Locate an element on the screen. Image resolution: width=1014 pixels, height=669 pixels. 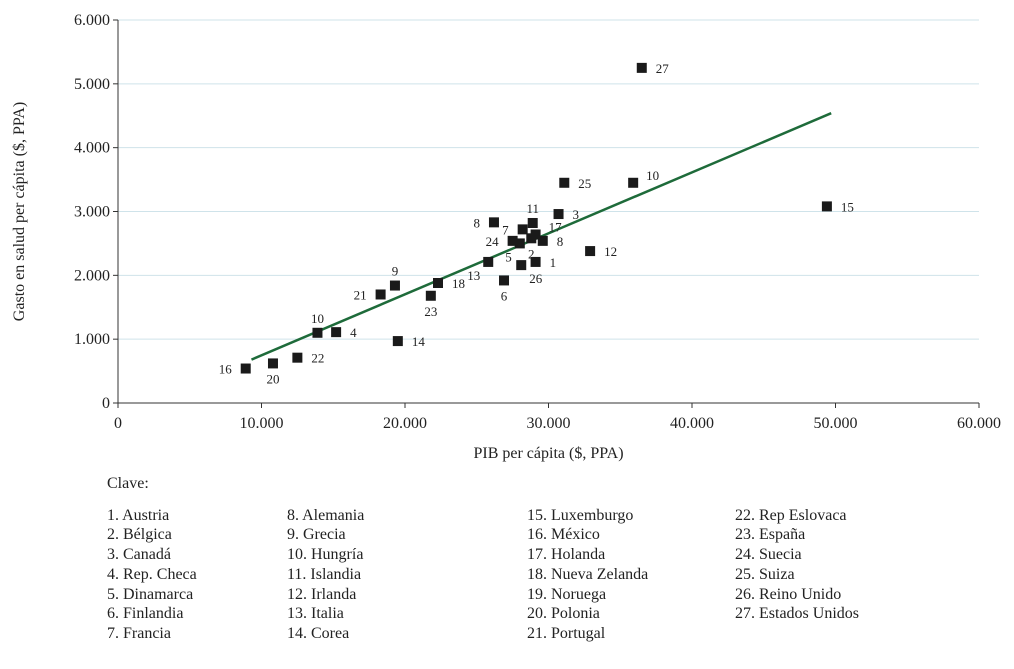
data-point-label: 16 is located at coordinates (226, 369).